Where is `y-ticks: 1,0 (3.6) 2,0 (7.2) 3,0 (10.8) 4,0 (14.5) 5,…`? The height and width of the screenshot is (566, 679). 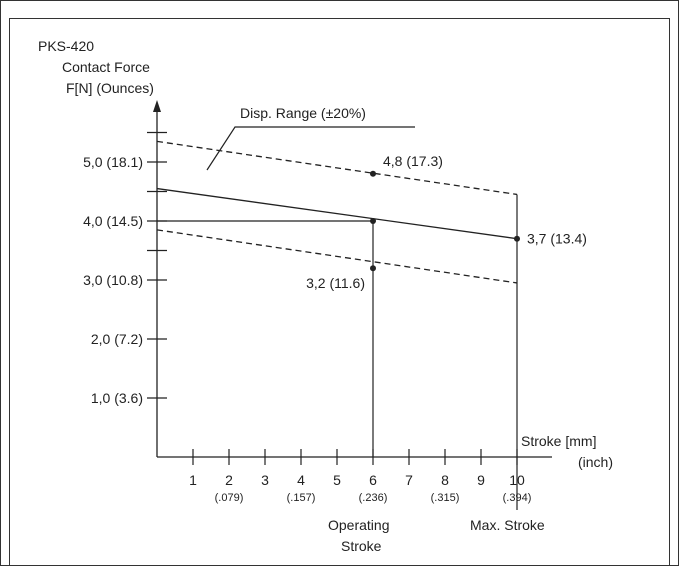
y-ticks: 1,0 (3.6) 2,0 (7.2) 3,0 (10.8) 4,0 (14.5) 5,… is located at coordinates (125, 268).